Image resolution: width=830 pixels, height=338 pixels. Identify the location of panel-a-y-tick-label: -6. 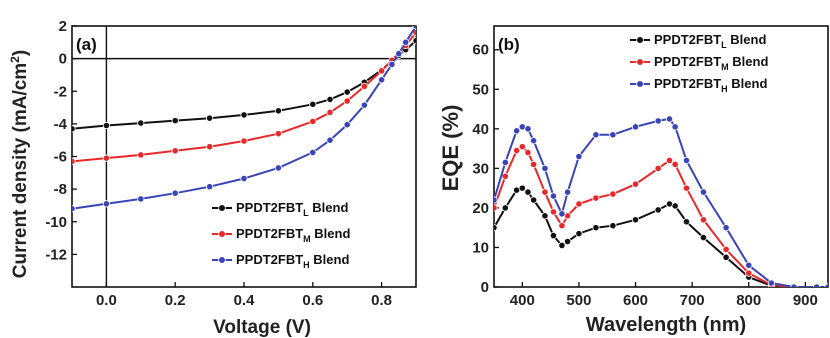
(60, 157).